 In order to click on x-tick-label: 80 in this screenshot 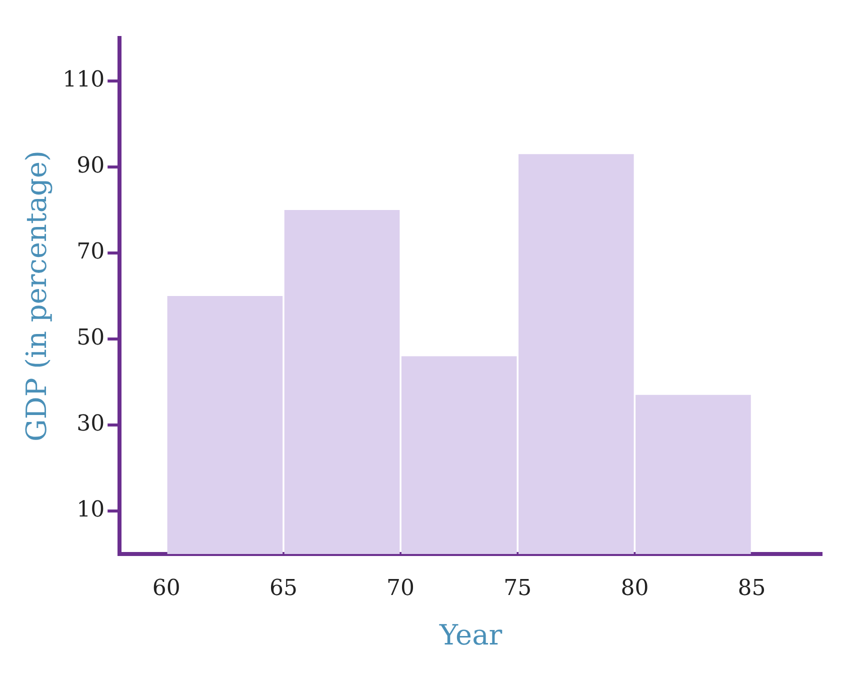, I will do `click(634, 588)`.